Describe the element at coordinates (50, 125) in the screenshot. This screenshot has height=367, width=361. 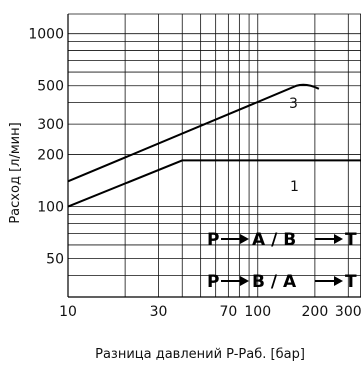
I see `y-tick-label: 300` at that location.